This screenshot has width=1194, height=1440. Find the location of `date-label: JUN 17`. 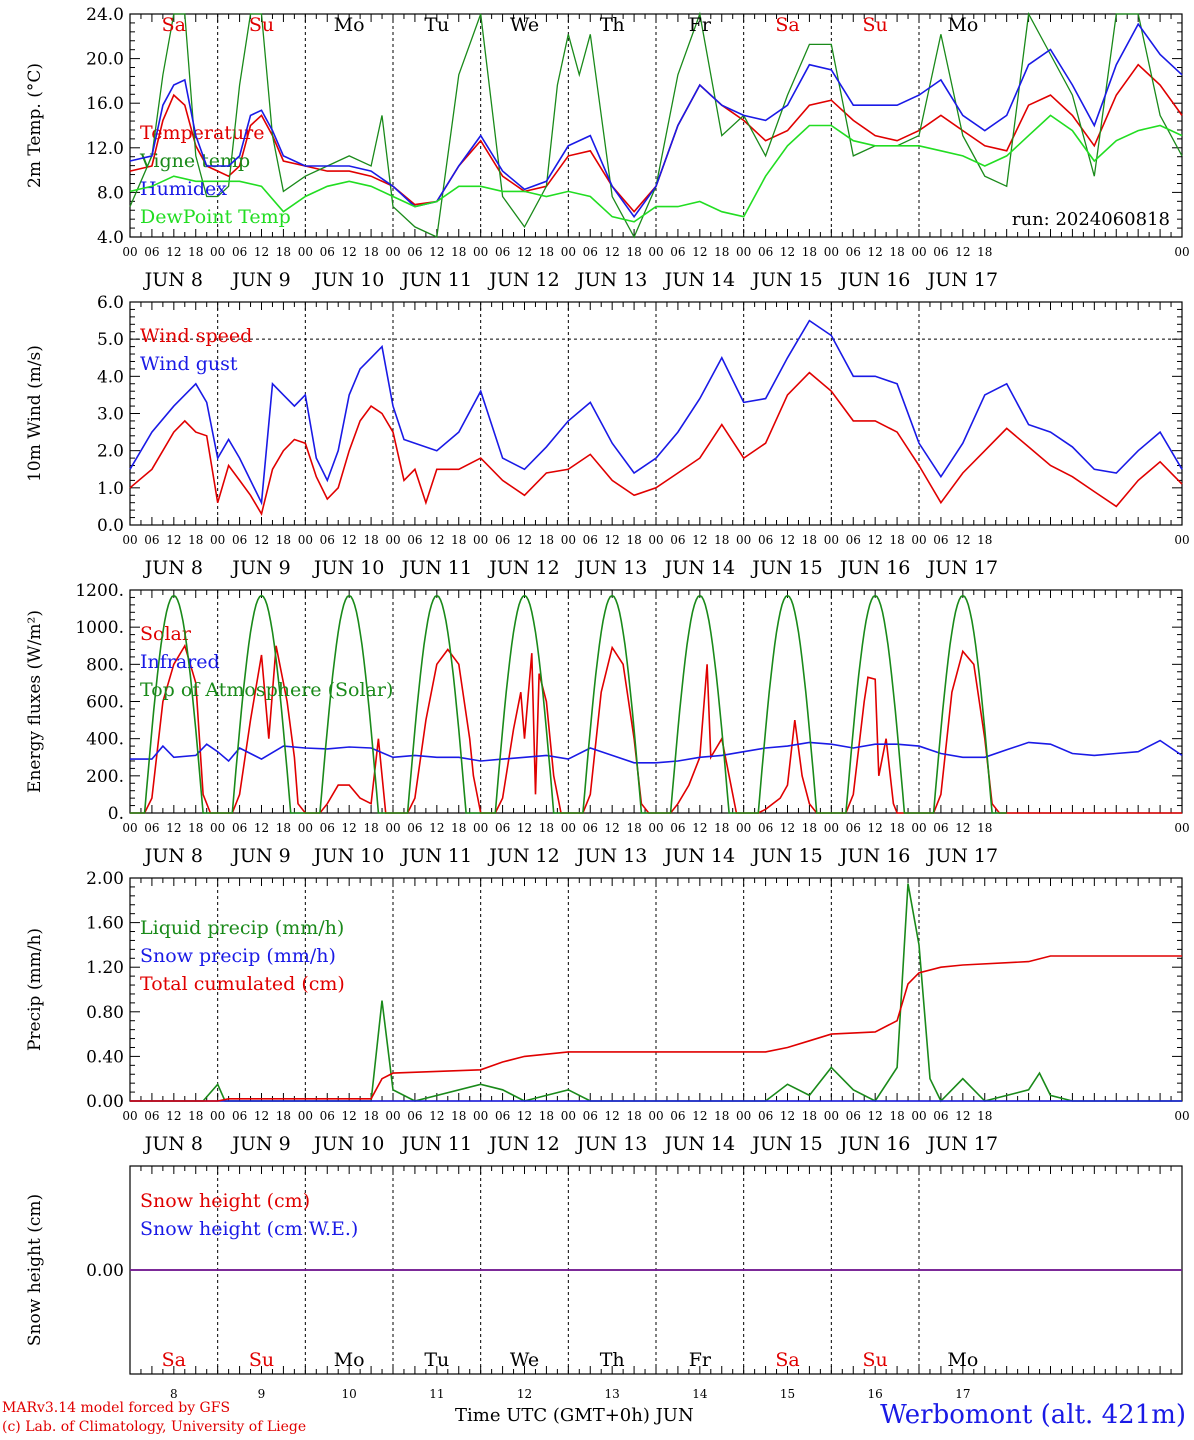

date-label: JUN 17 is located at coordinates (962, 856).